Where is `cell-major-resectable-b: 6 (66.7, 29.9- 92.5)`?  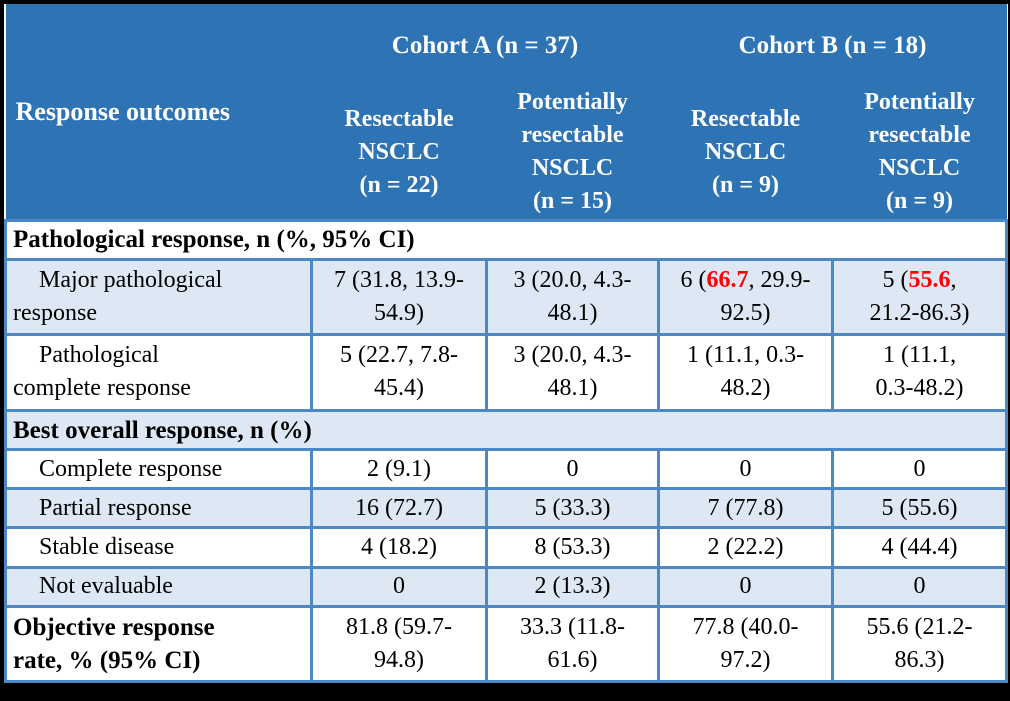 cell-major-resectable-b: 6 (66.7, 29.9- 92.5) is located at coordinates (746, 296).